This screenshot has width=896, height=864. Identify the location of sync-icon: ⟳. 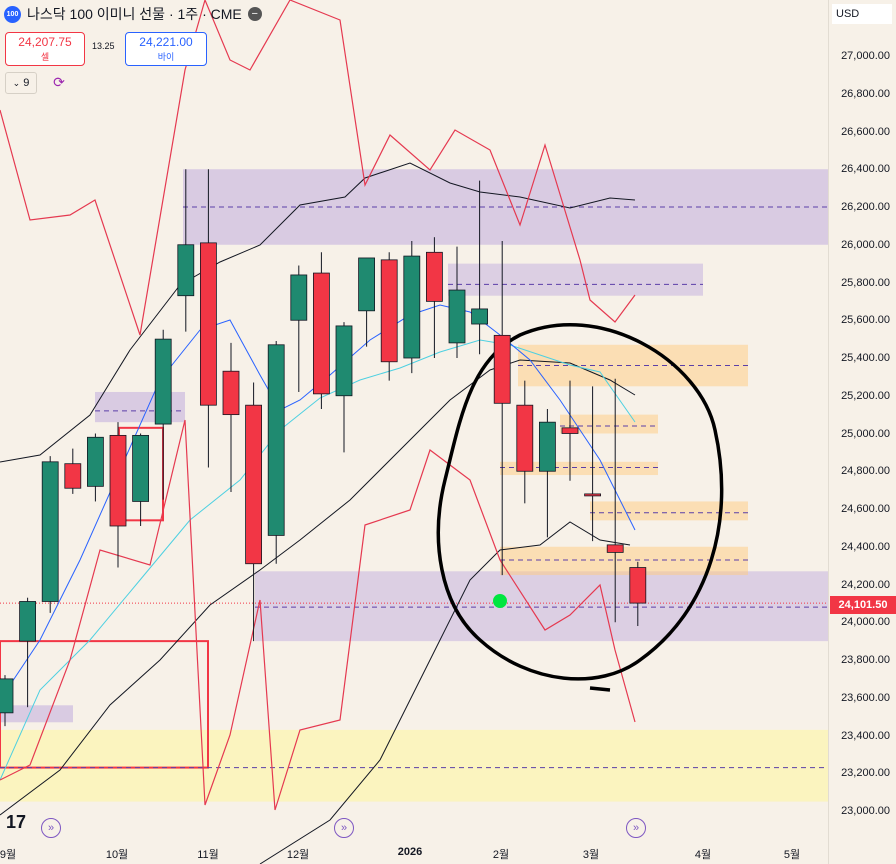
(59, 81).